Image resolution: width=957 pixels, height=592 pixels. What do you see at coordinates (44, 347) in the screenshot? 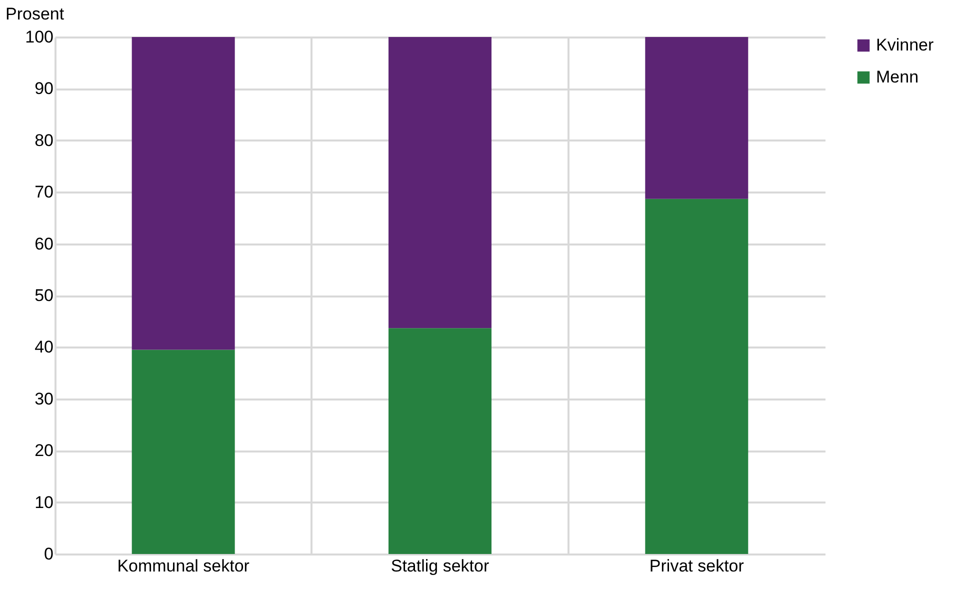
I see `y-tick-label: 40` at bounding box center [44, 347].